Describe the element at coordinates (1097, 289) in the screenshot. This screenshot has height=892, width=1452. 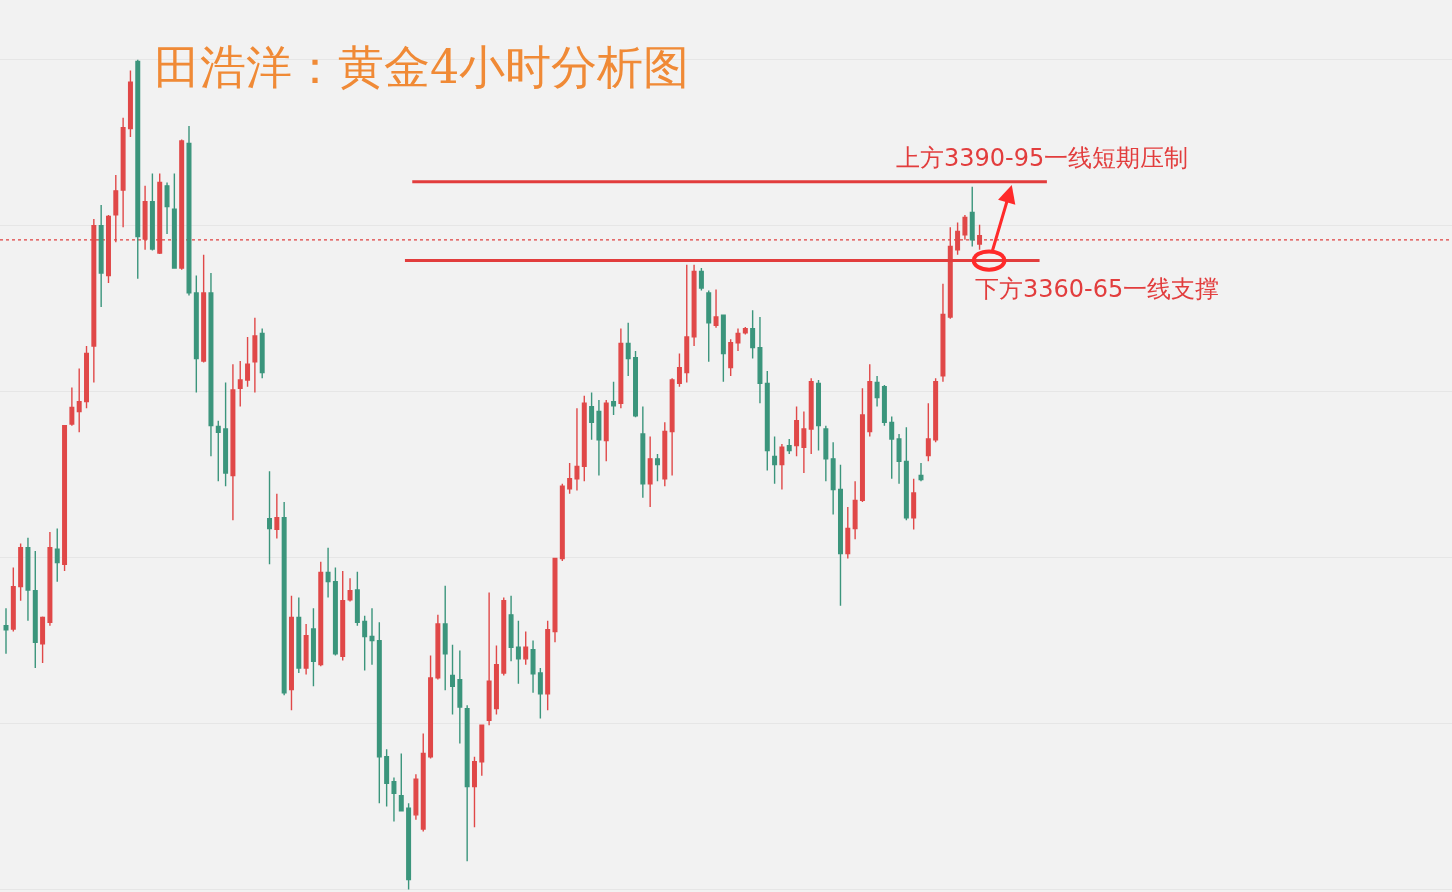
I see `ref-line-label: 下方3360-65一线支撑` at that location.